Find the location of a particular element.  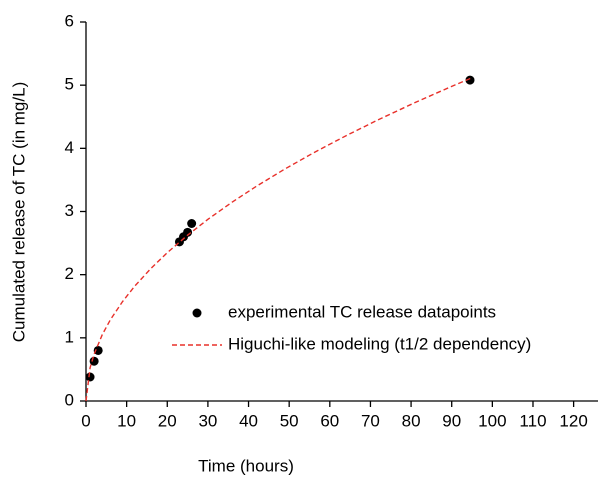

x-tick-label: 120 is located at coordinates (573, 420).